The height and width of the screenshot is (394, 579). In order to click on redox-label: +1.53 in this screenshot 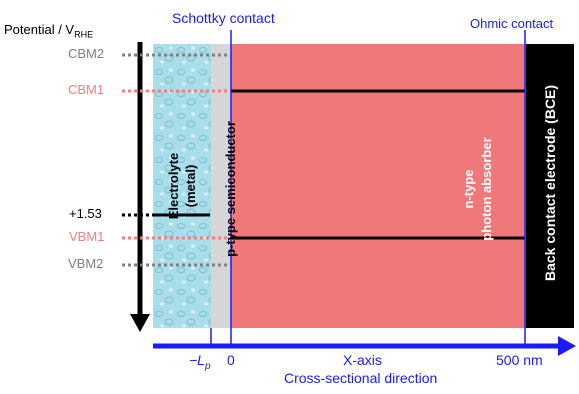, I will do `click(85, 213)`.